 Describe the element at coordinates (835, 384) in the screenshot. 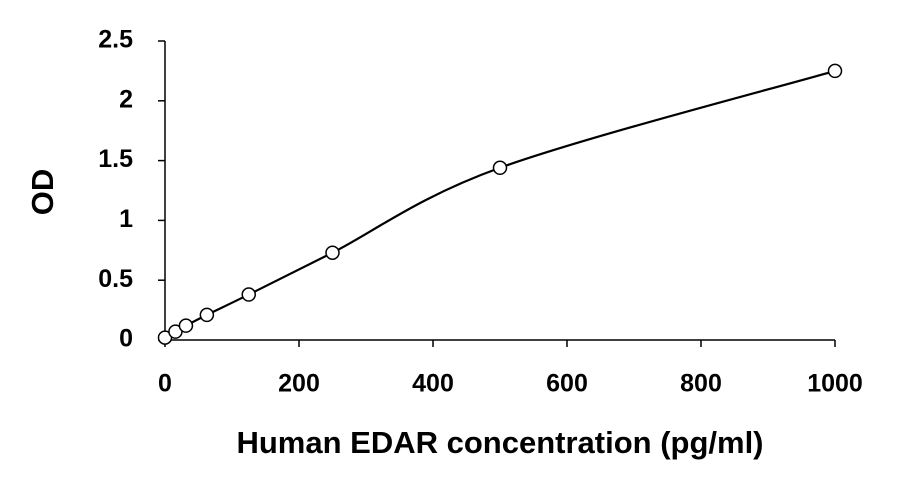

I see `x-tick-label: 1000` at that location.